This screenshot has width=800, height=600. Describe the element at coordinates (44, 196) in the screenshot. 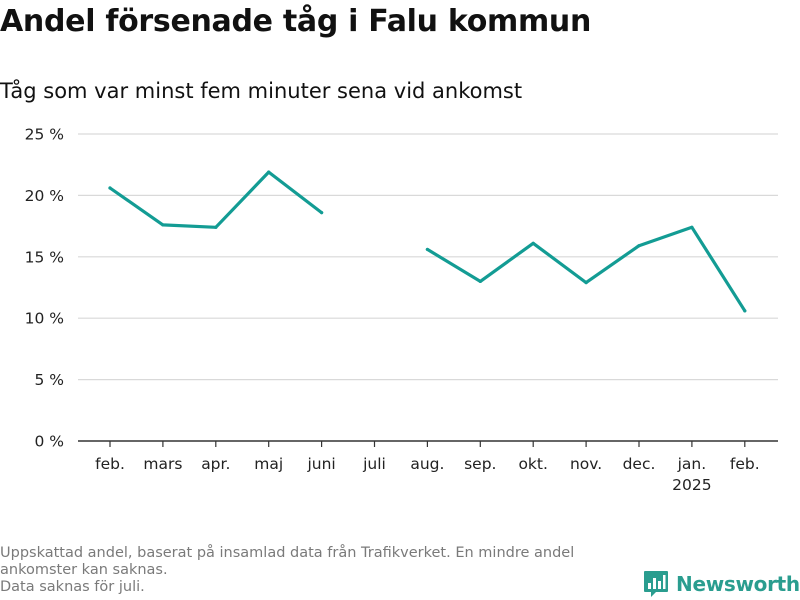

I see `y-tick-label: 20 %` at that location.